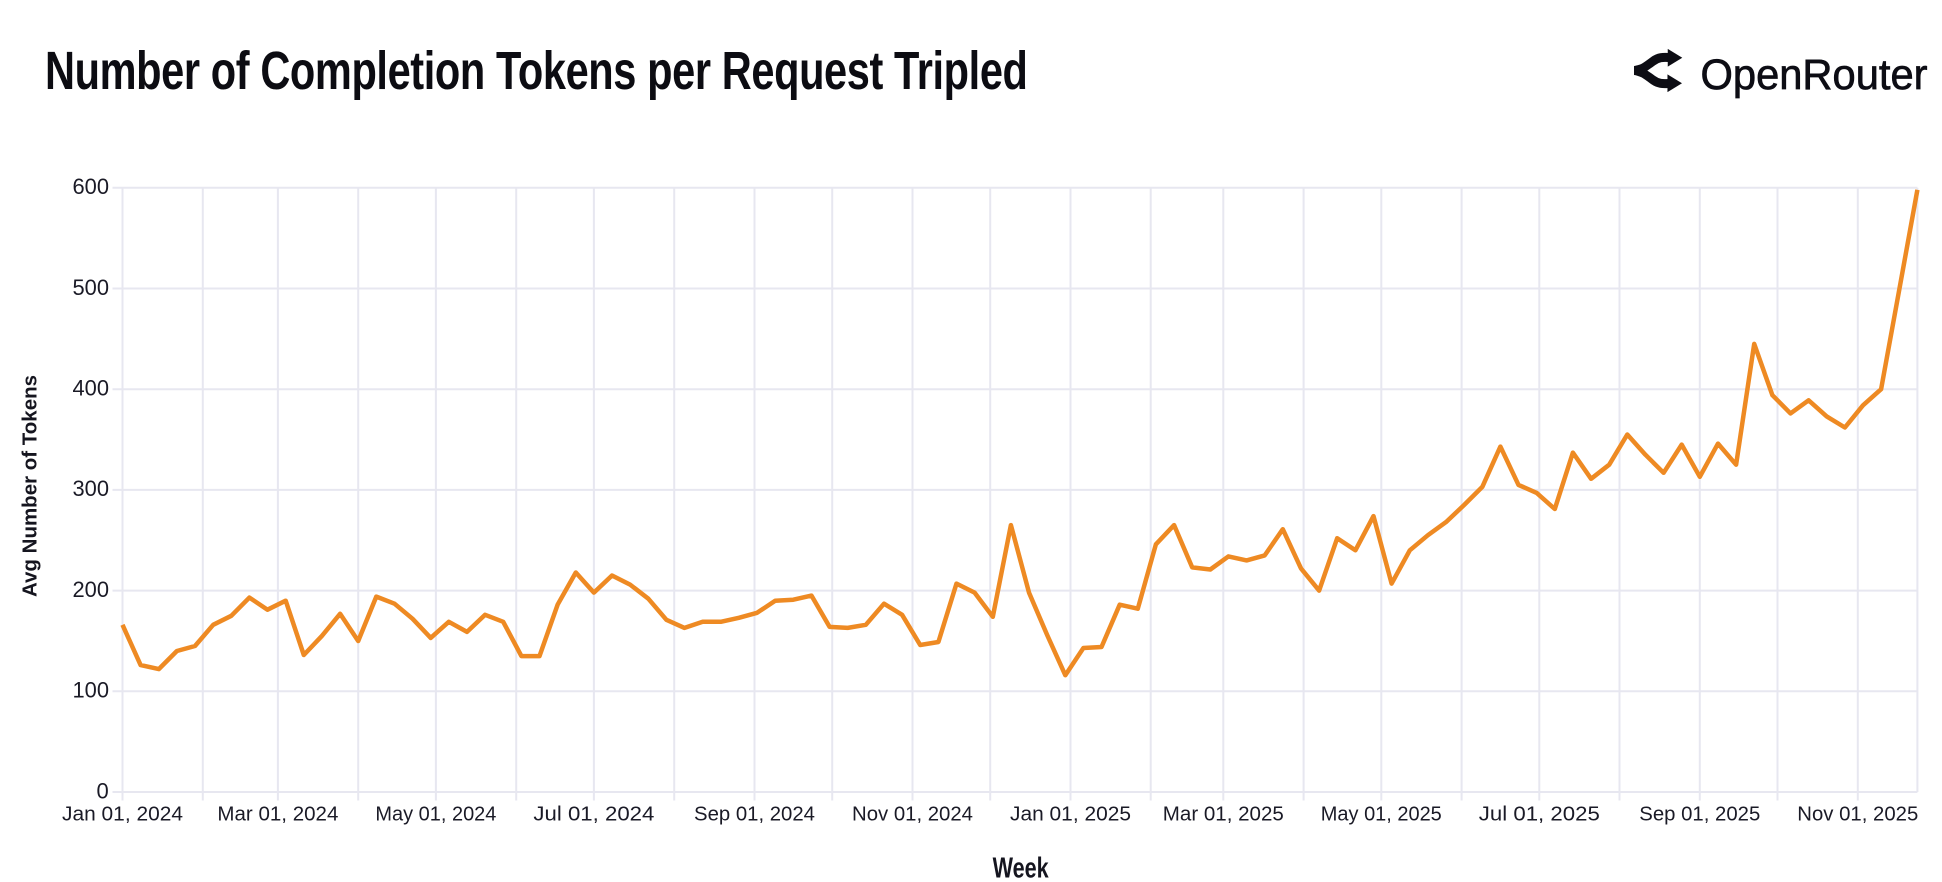 Image resolution: width=1942 pixels, height=882 pixels. I want to click on svg-text: May 01, 2024, so click(435, 814).